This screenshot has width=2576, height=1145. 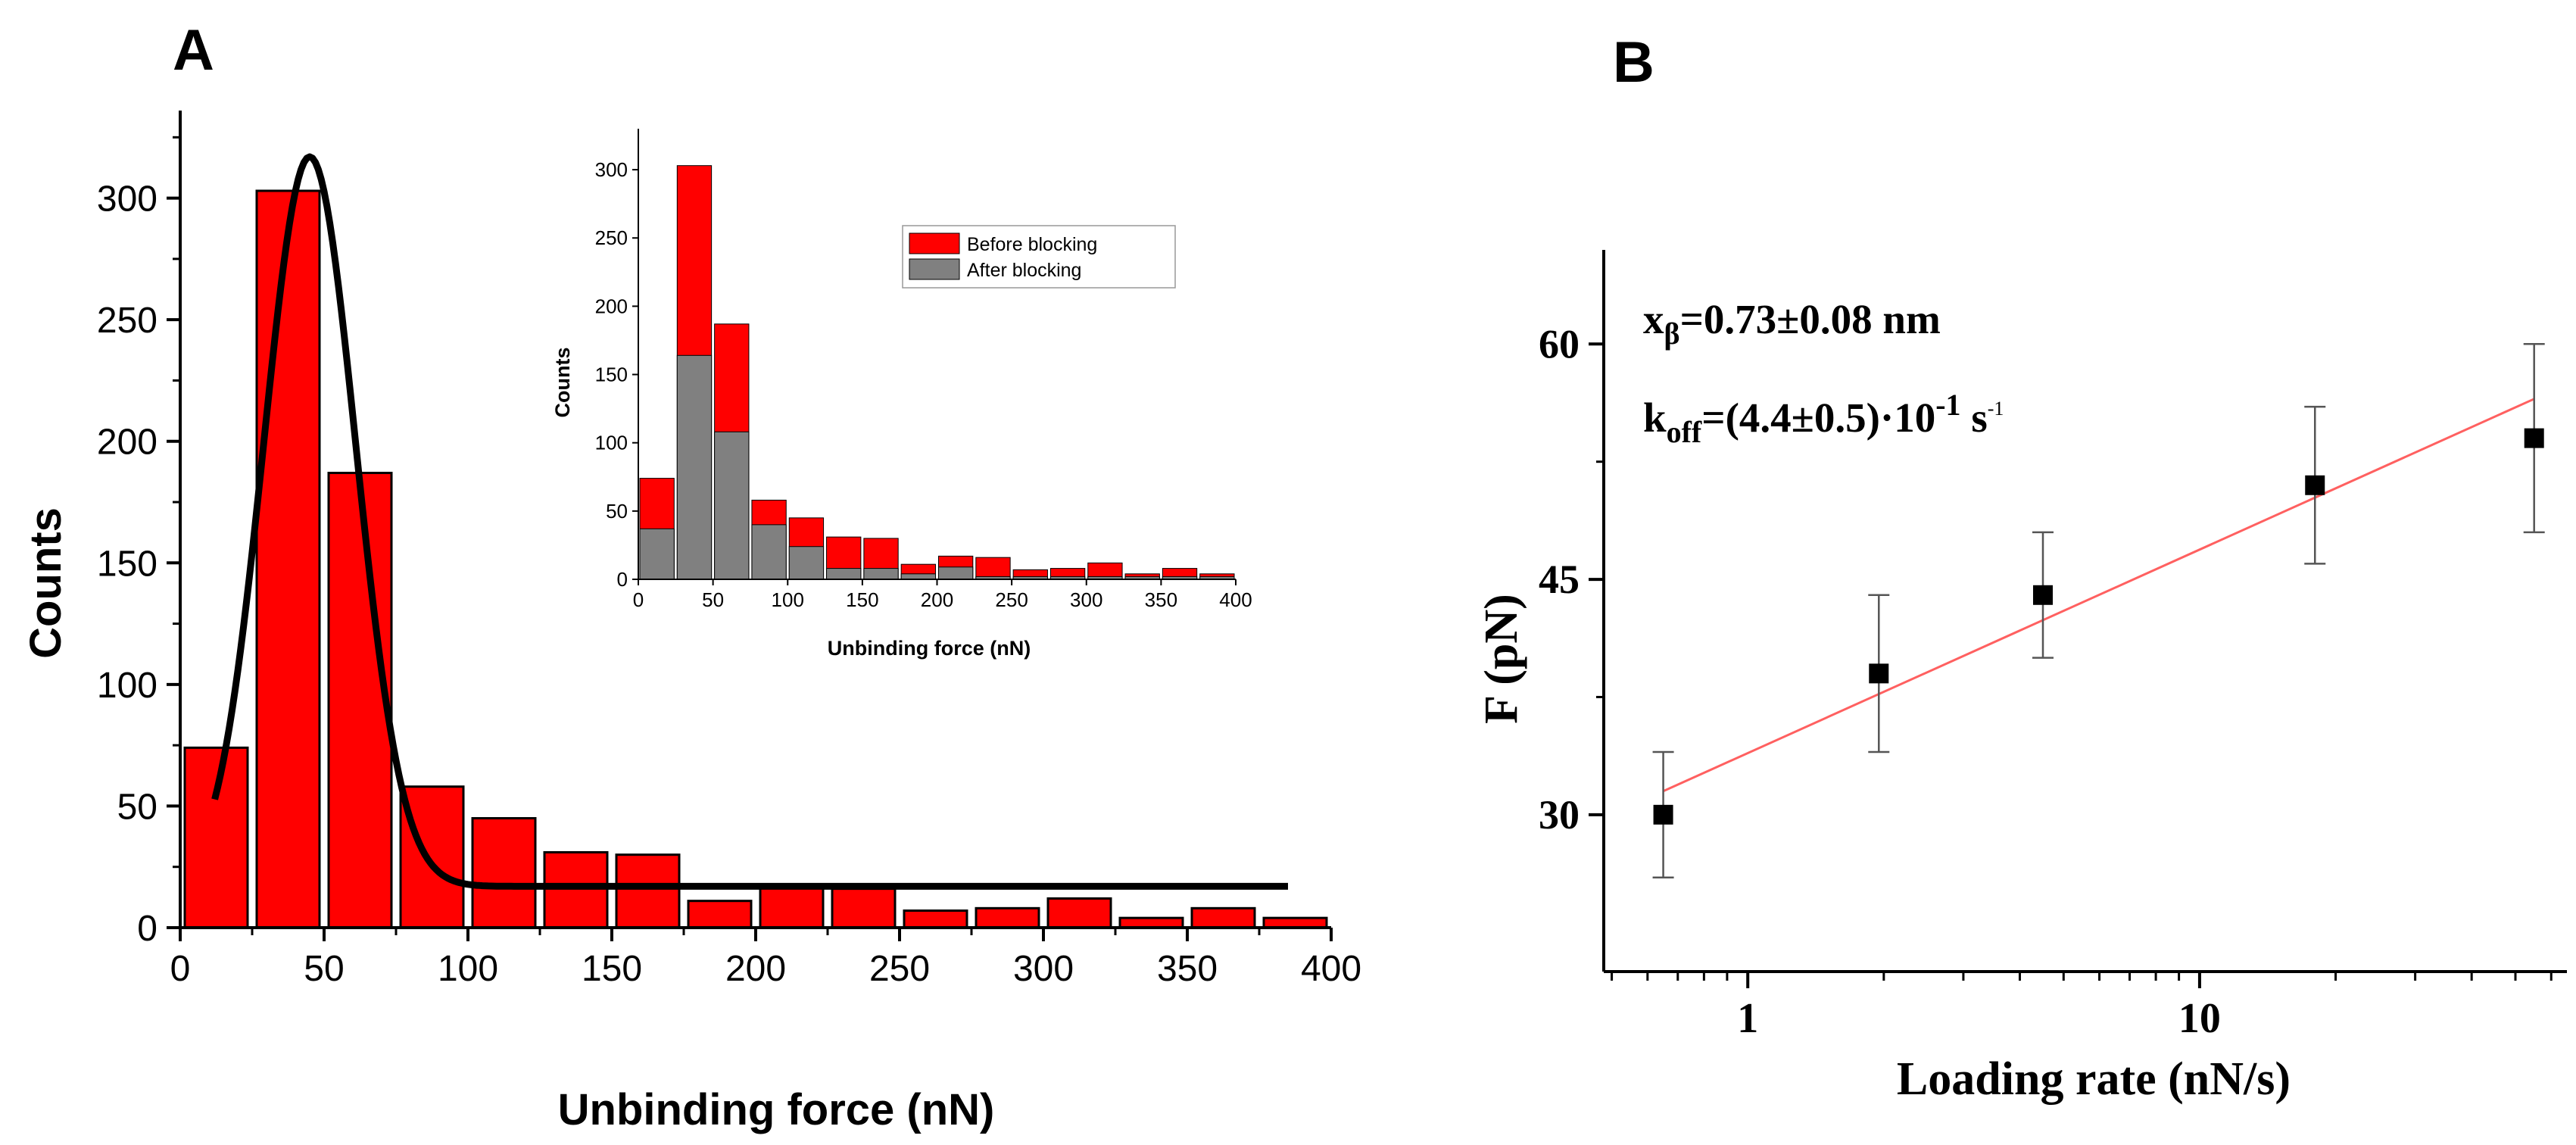 What do you see at coordinates (1086, 600) in the screenshot?
I see `inset-x-tick-label: 300` at bounding box center [1086, 600].